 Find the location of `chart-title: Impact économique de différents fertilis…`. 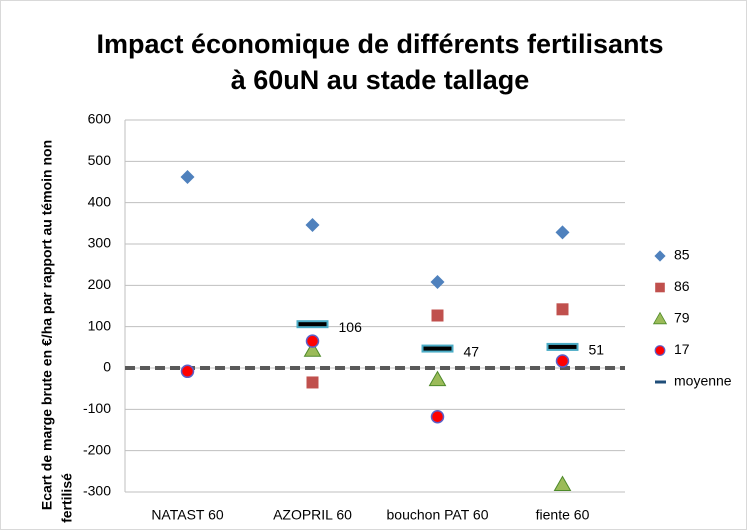

chart-title: Impact économique de différents fertilis… is located at coordinates (379, 44).